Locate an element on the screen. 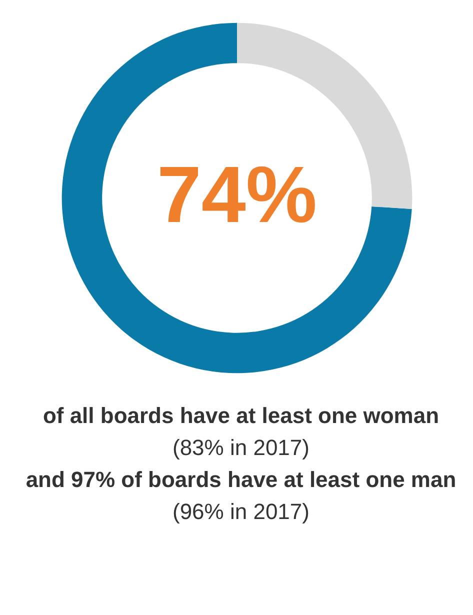  data-label: 74% is located at coordinates (237, 195).